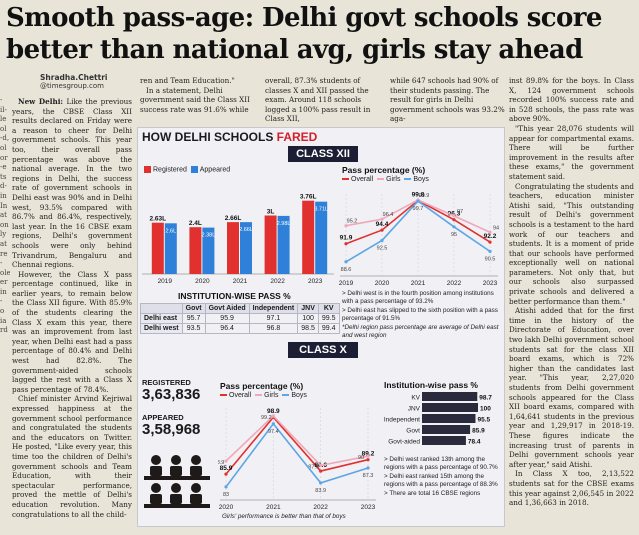  I want to click on appeared-block: APPEARED 3,58,968, so click(171, 425).